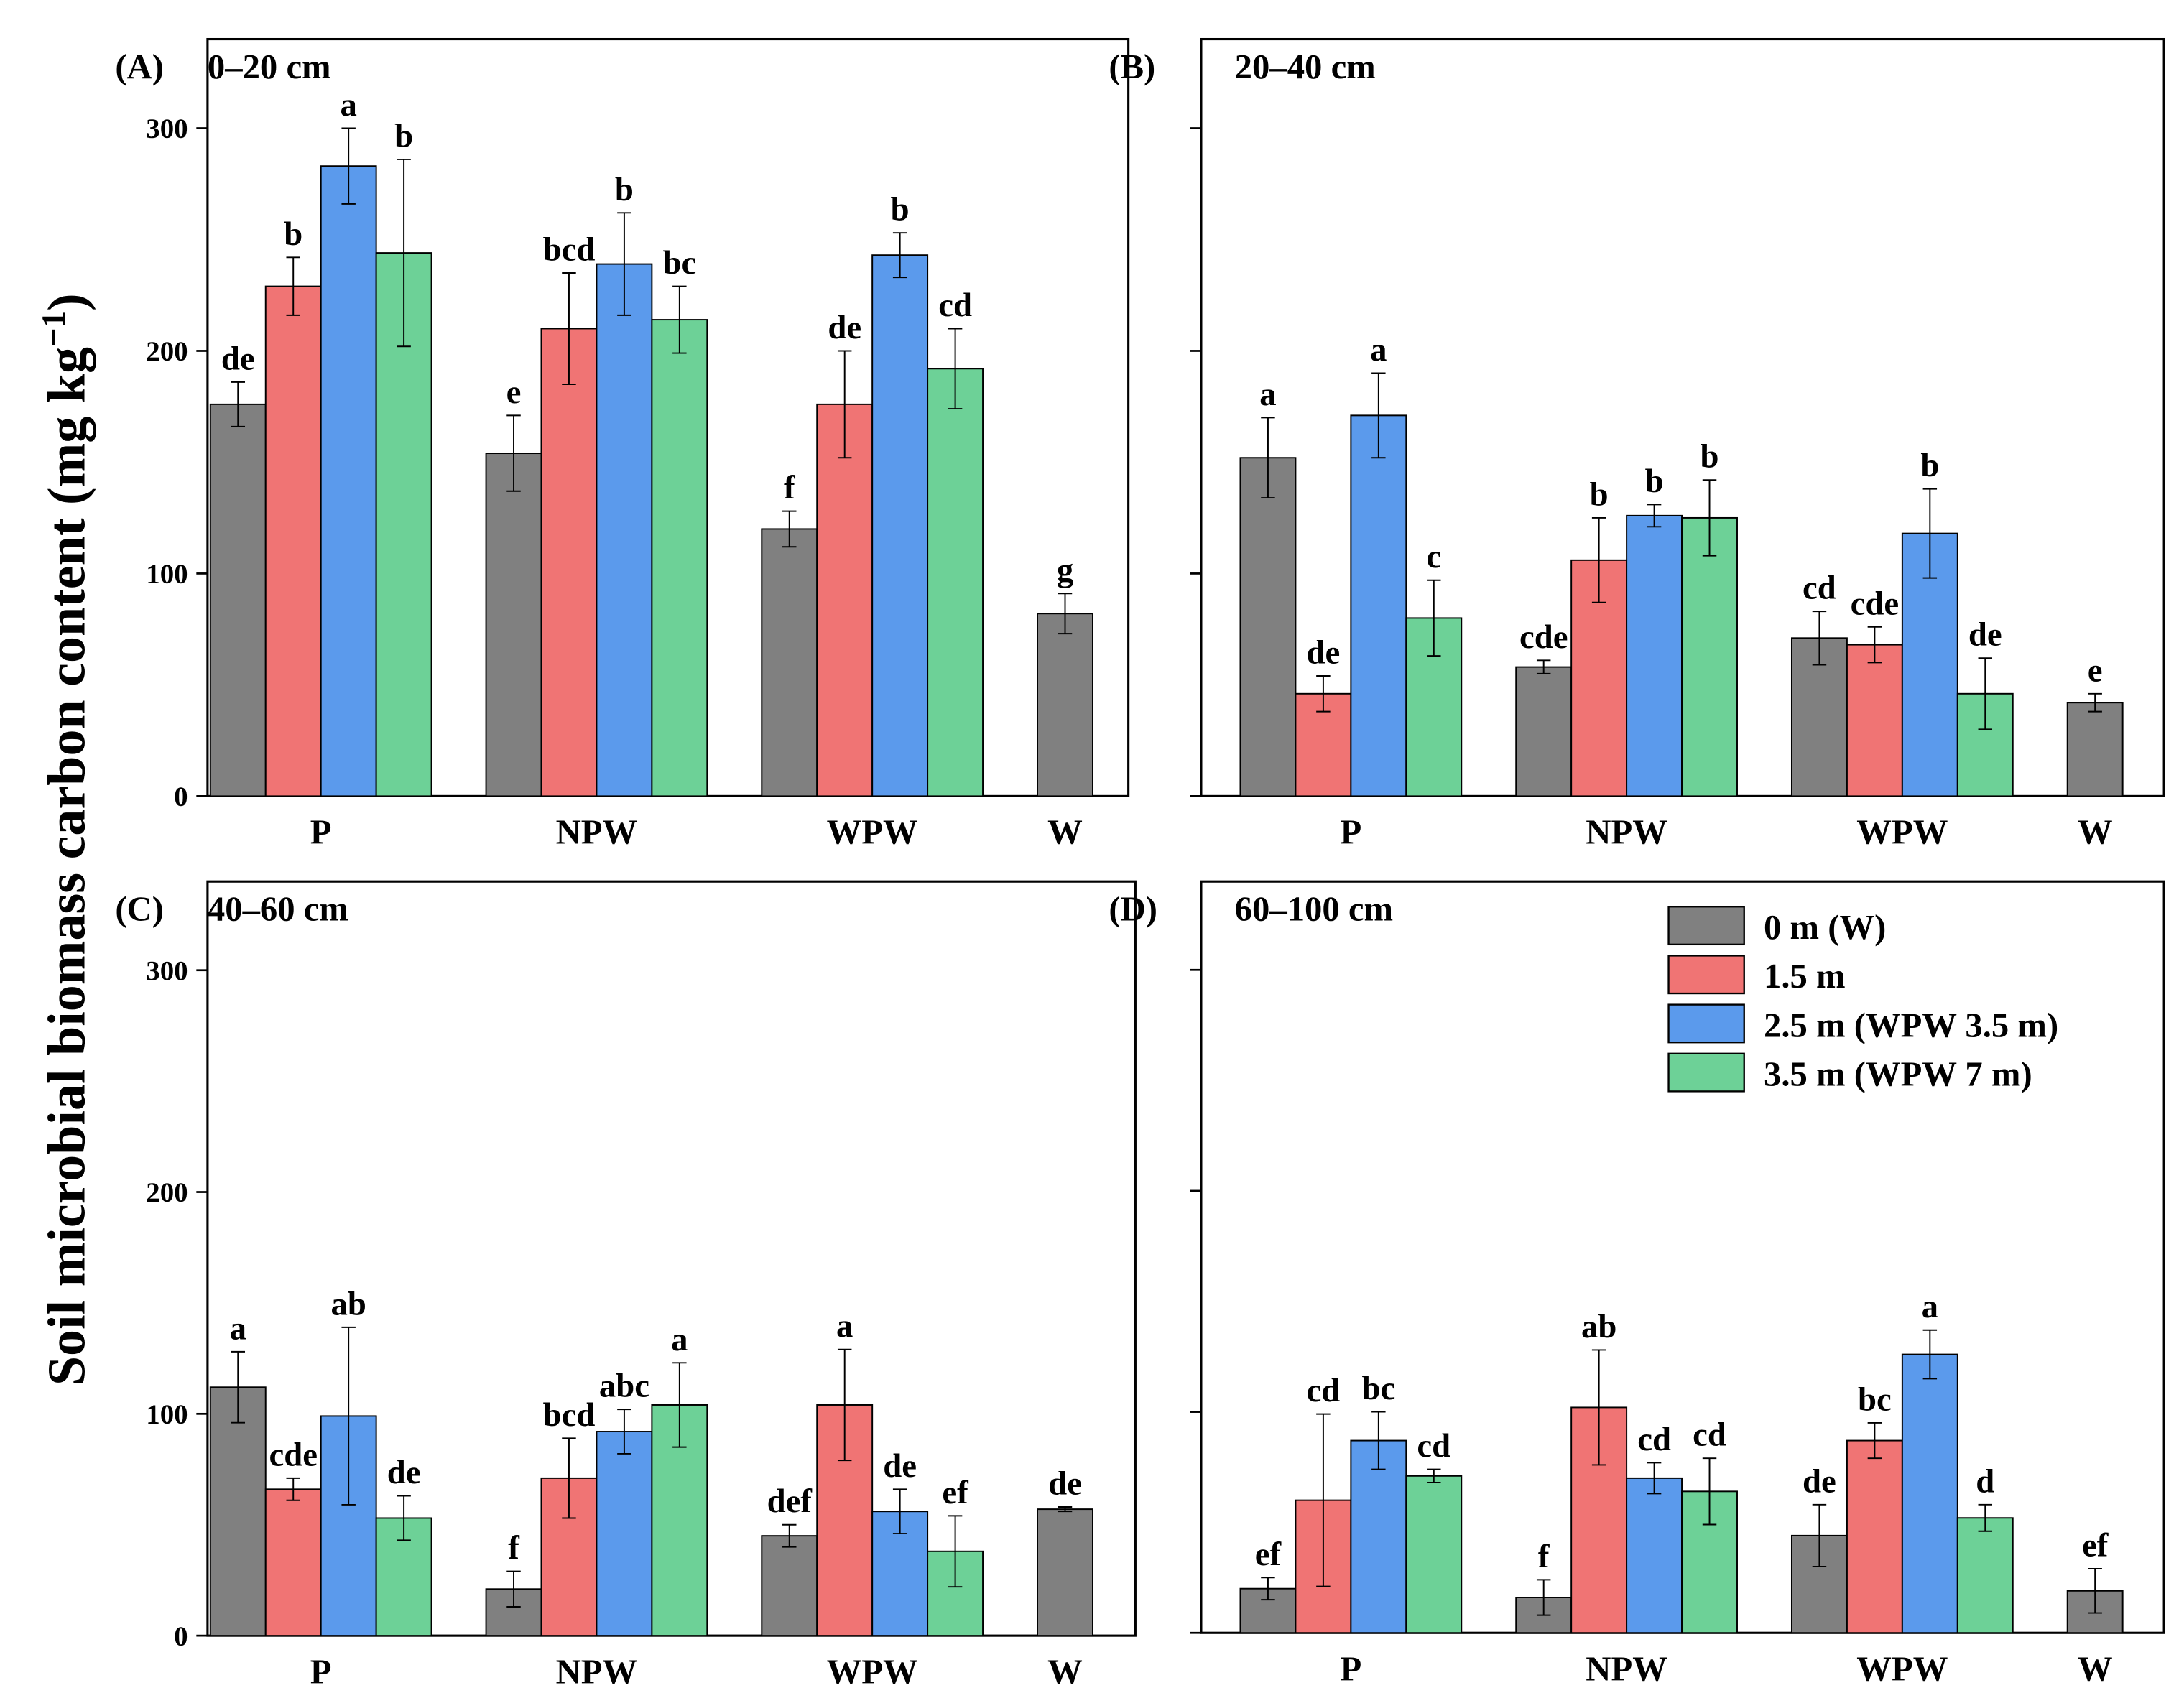 This screenshot has height=1693, width=2184. What do you see at coordinates (790, 1502) in the screenshot?
I see `significance-letter: def` at bounding box center [790, 1502].